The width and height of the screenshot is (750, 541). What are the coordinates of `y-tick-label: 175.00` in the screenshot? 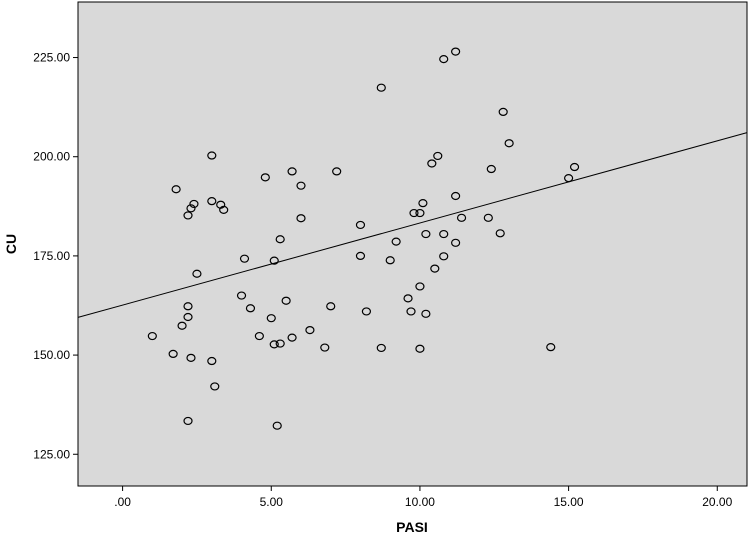 It's located at (51, 256).